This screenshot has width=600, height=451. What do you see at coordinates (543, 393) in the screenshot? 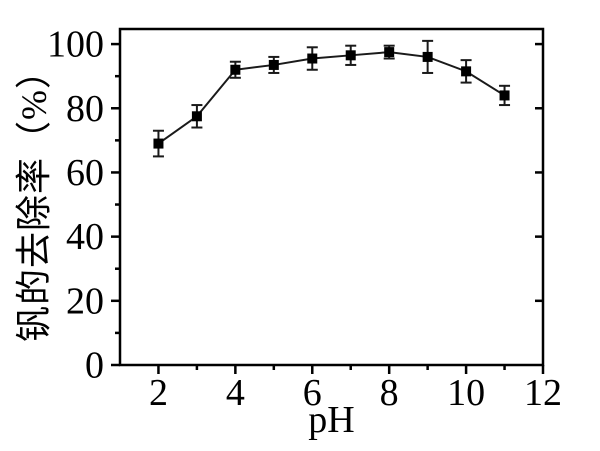
I see `x-tick-label: 12` at bounding box center [543, 393].